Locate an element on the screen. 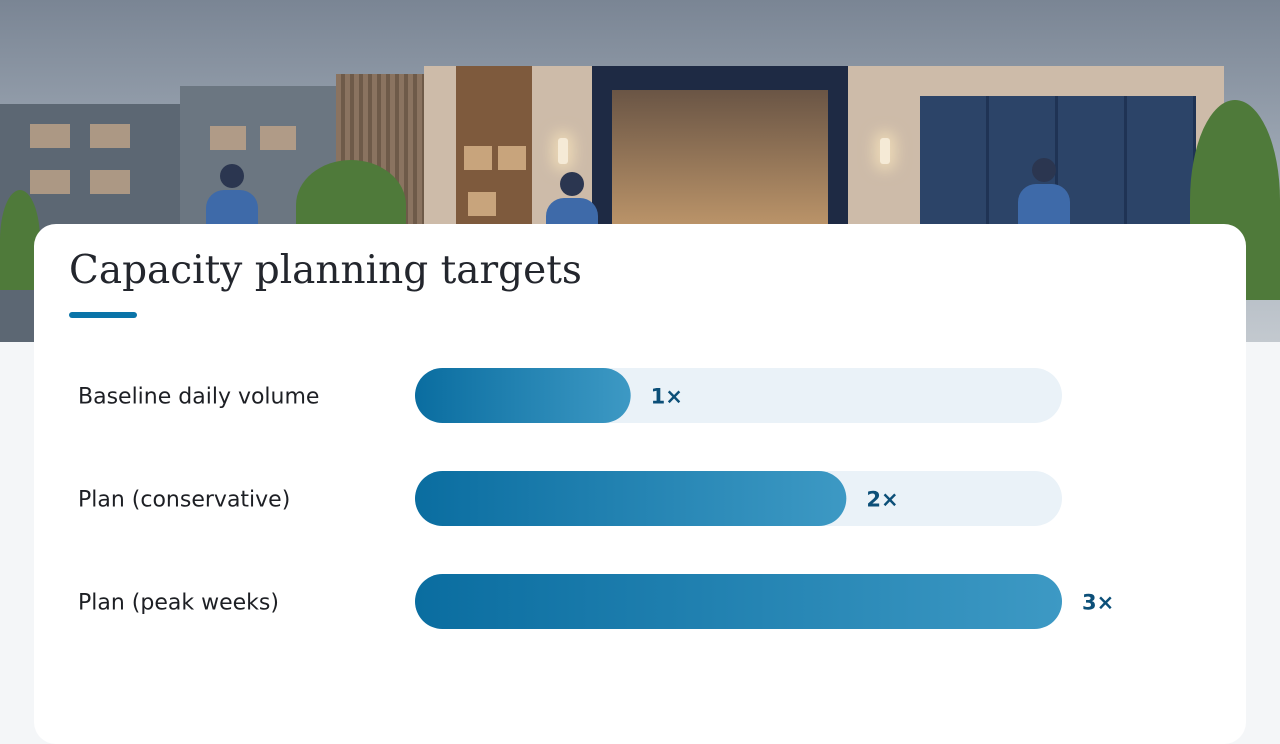 This screenshot has height=744, width=1280. value-label: 1× is located at coordinates (667, 397).